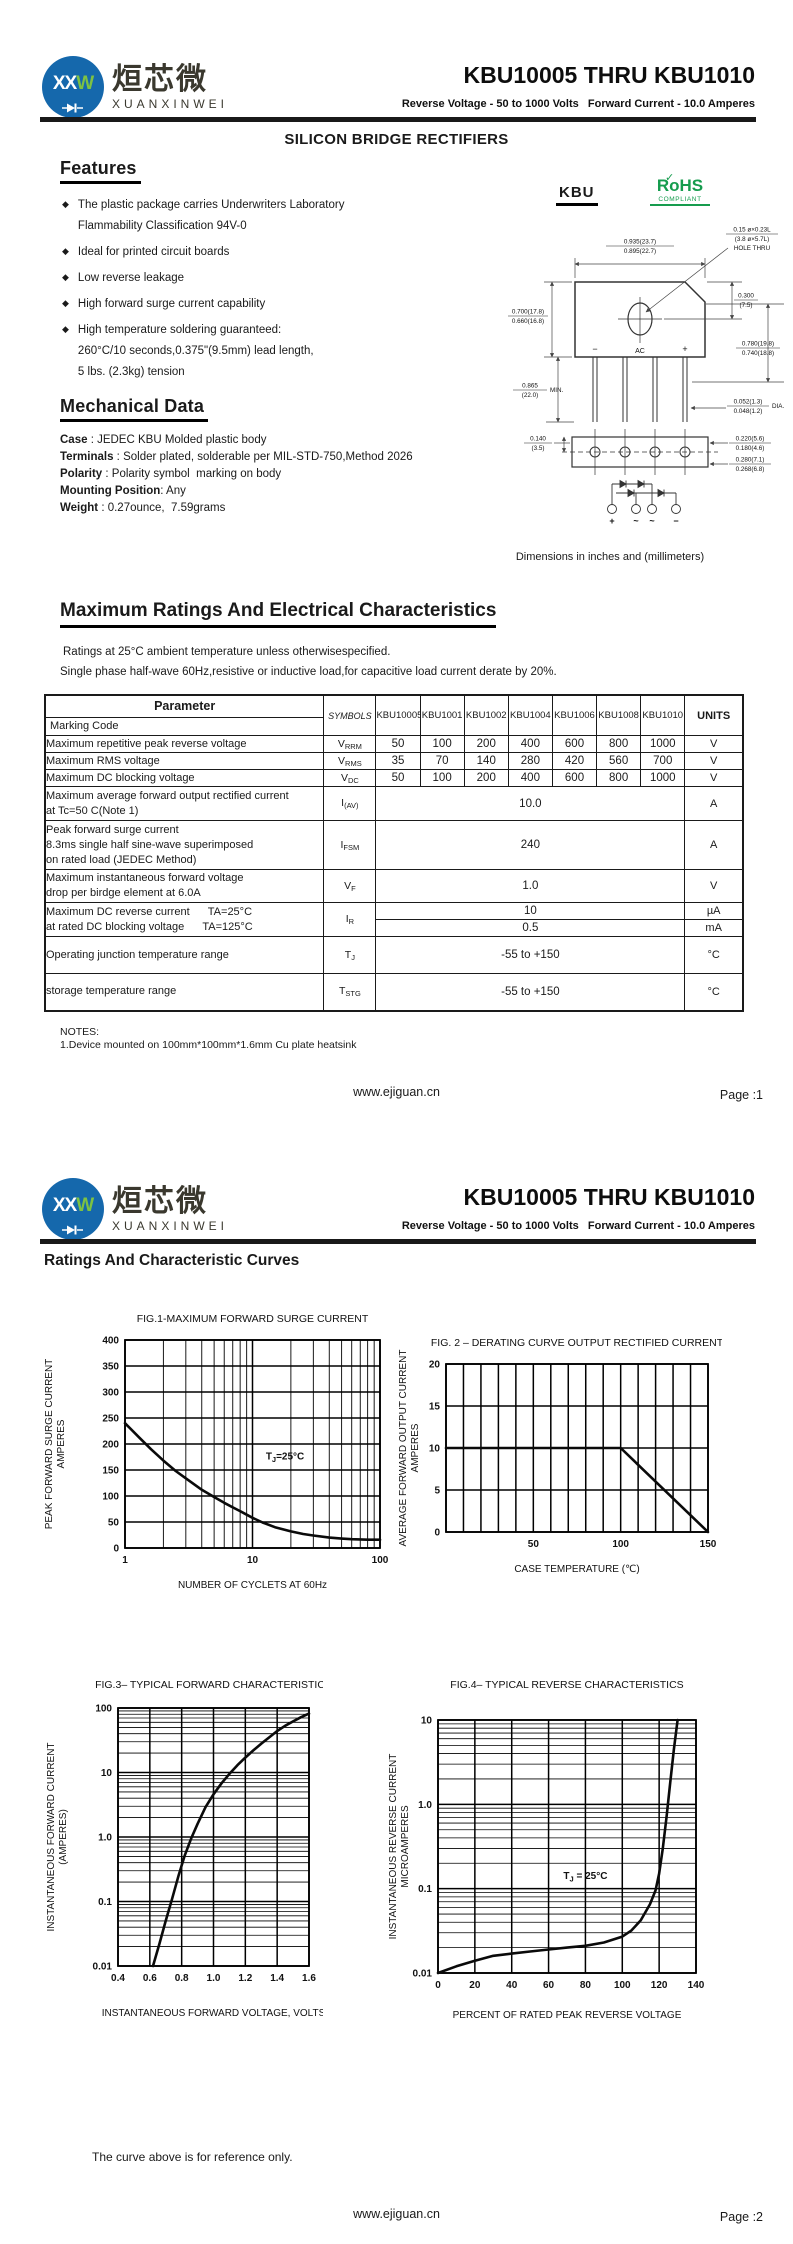 The image size is (793, 2244). What do you see at coordinates (538, 439) in the screenshot?
I see `dim-text: 0.140` at bounding box center [538, 439].